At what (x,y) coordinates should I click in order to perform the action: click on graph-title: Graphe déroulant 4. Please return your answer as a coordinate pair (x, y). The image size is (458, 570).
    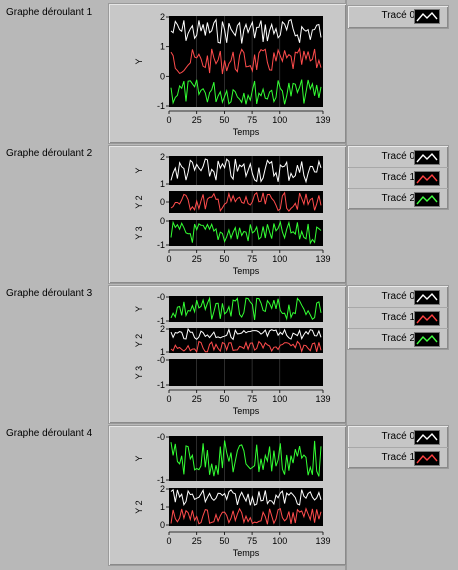
    Looking at the image, I should click on (49, 433).